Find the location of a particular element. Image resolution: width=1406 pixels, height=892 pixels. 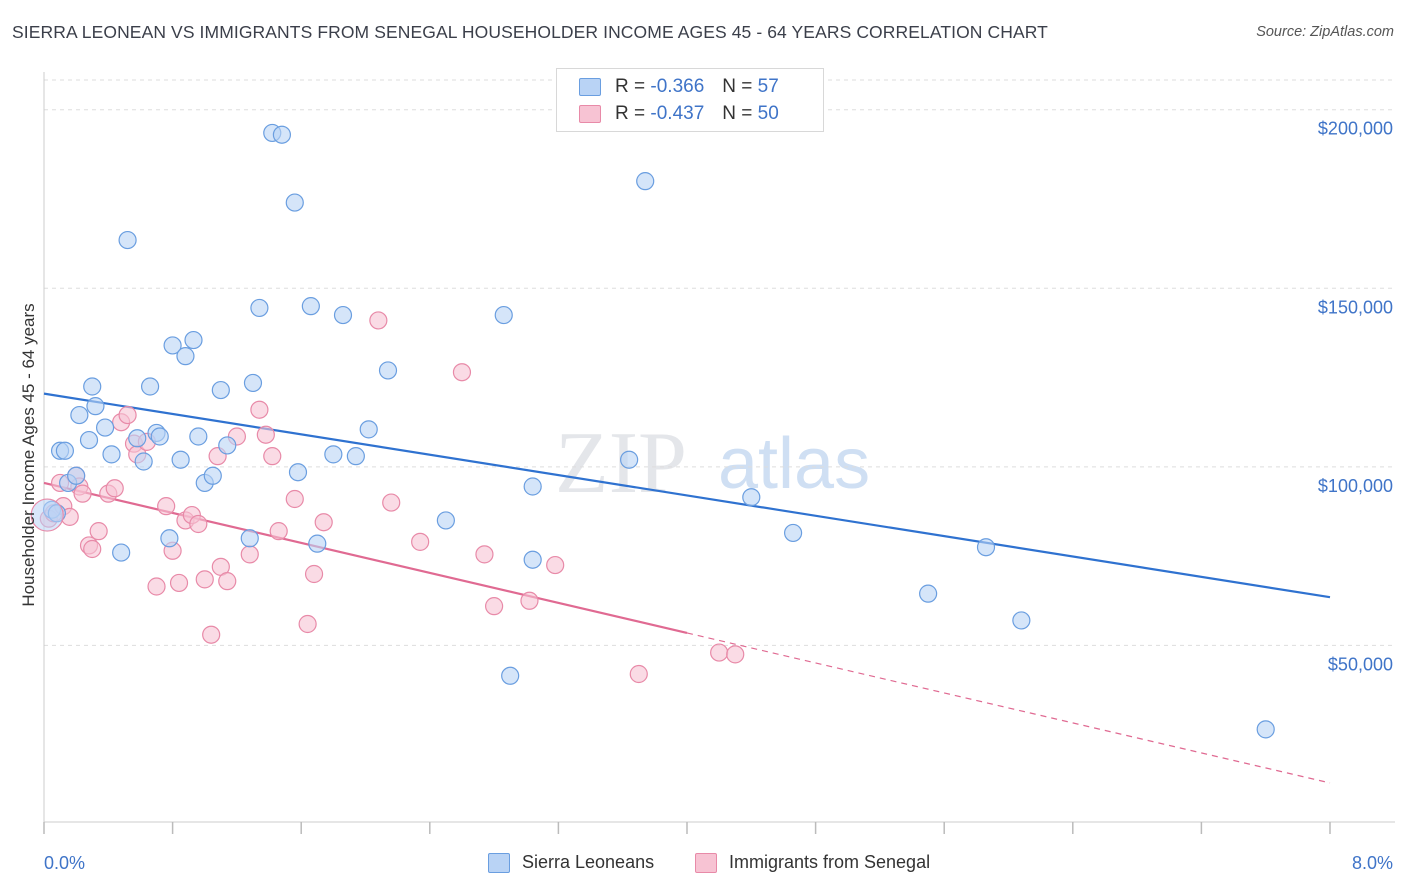

bottom-legend-swatch-blue is located at coordinates (499, 862).